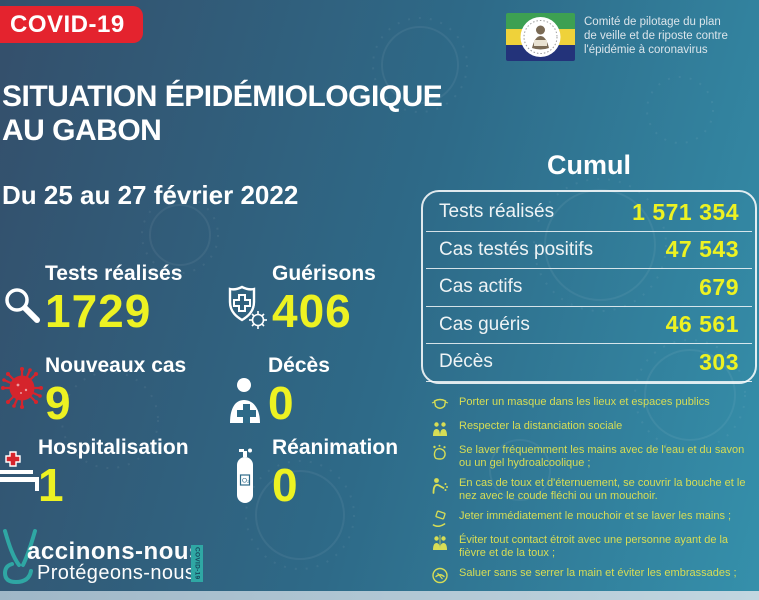  I want to click on bottom-strip, so click(379, 595).